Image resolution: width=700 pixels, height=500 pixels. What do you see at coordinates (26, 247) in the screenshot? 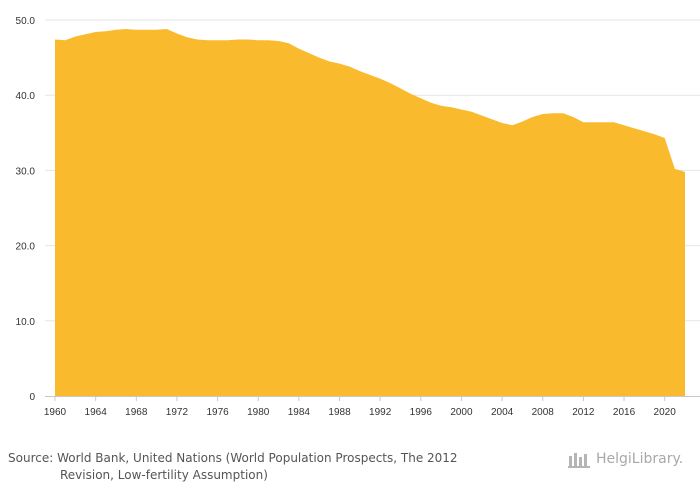
I see `y-tick-label: 20.0` at bounding box center [26, 247].